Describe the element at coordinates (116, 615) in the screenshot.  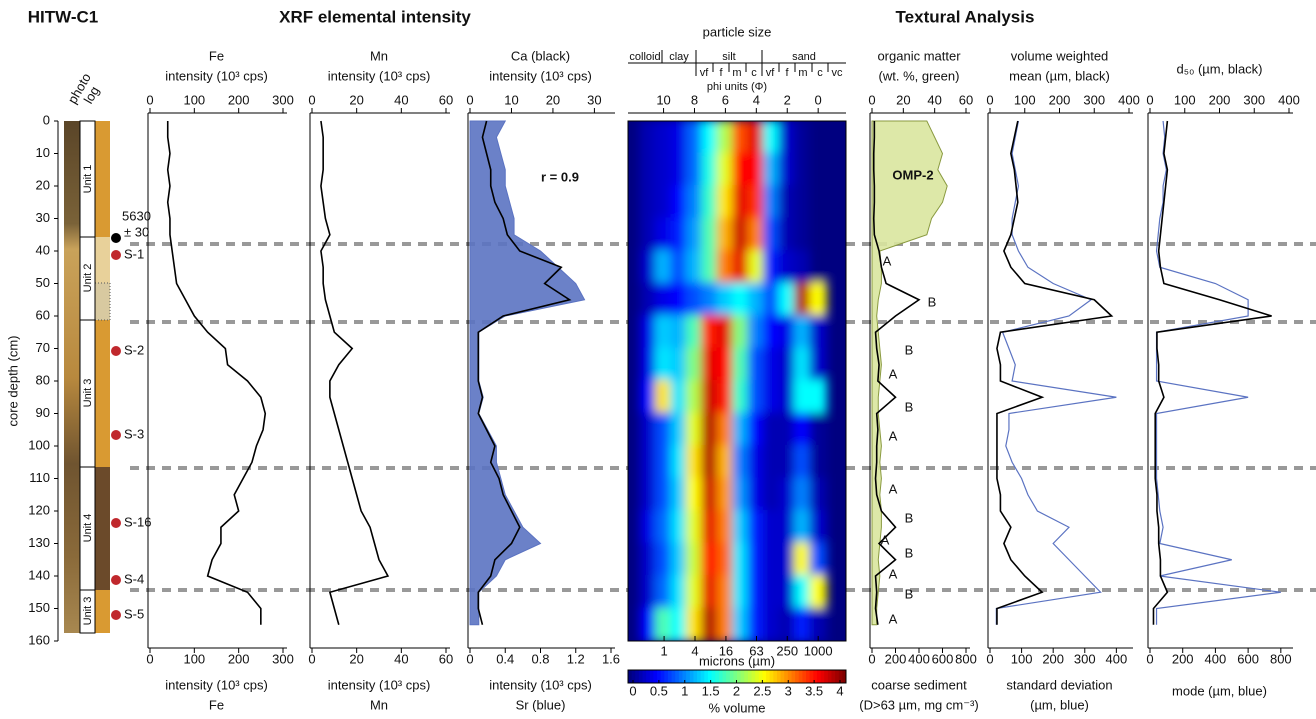
I see `sample-dot` at that location.